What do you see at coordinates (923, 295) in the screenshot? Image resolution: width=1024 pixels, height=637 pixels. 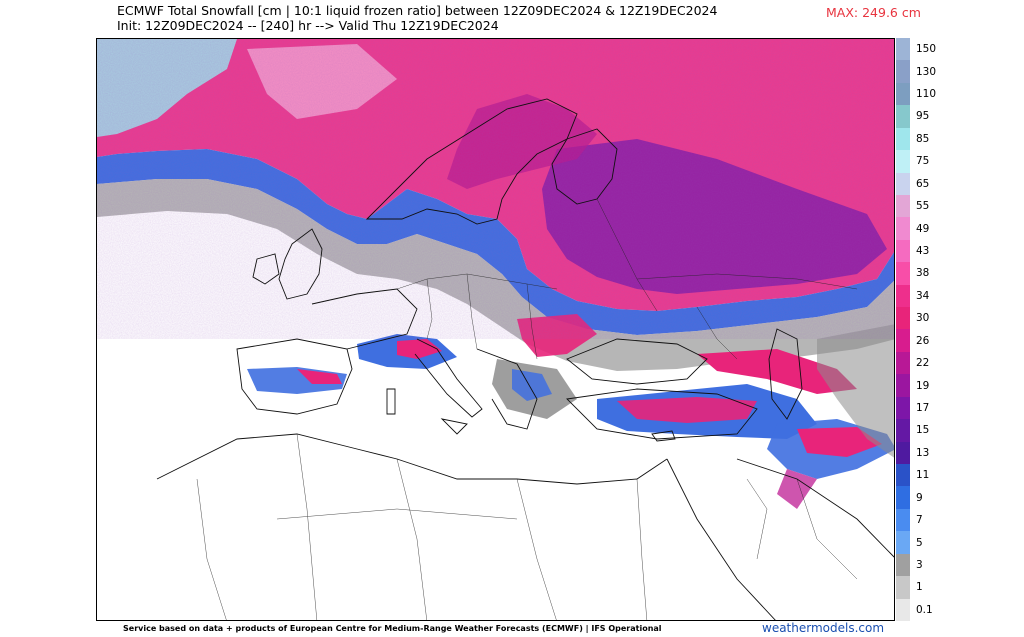 I see `colorbar-tick-label: 34` at bounding box center [923, 295].